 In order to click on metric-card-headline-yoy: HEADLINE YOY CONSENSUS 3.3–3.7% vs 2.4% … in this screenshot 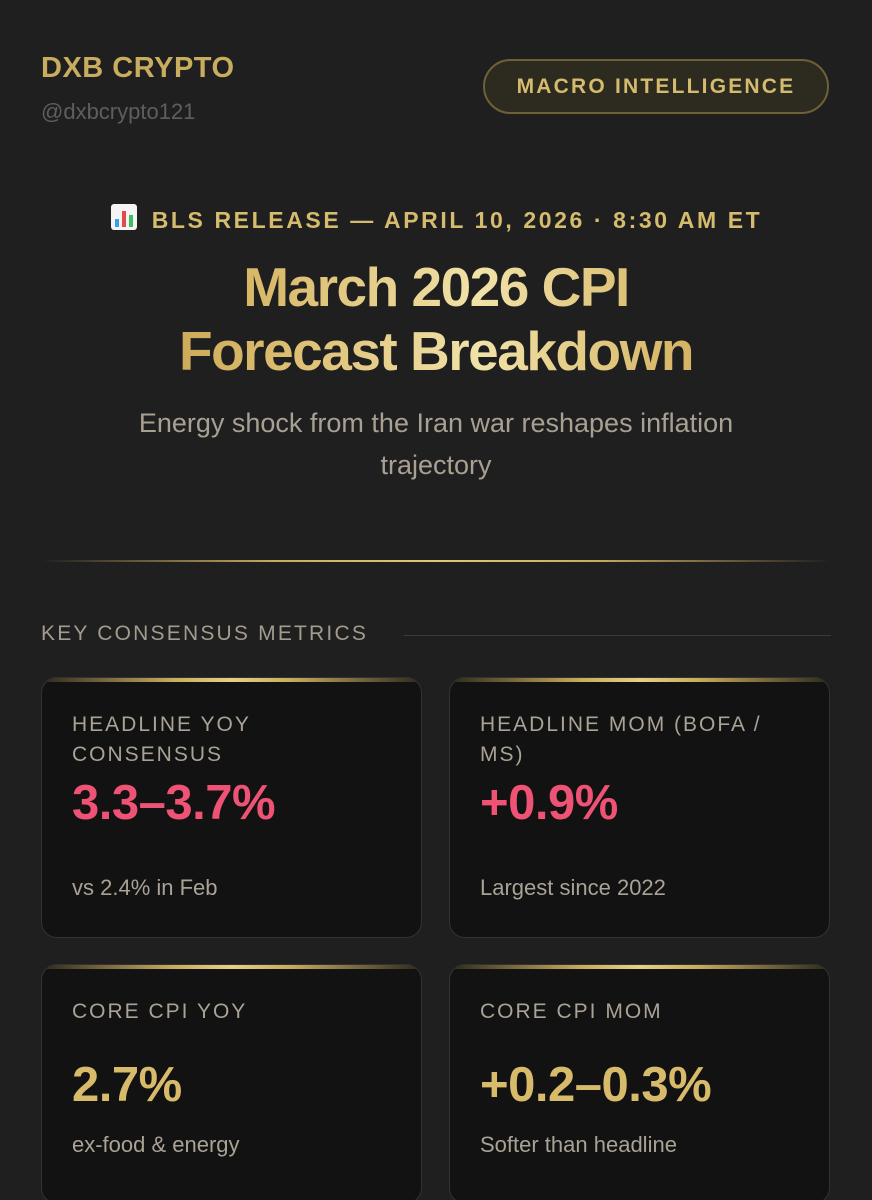, I will do `click(231, 807)`.